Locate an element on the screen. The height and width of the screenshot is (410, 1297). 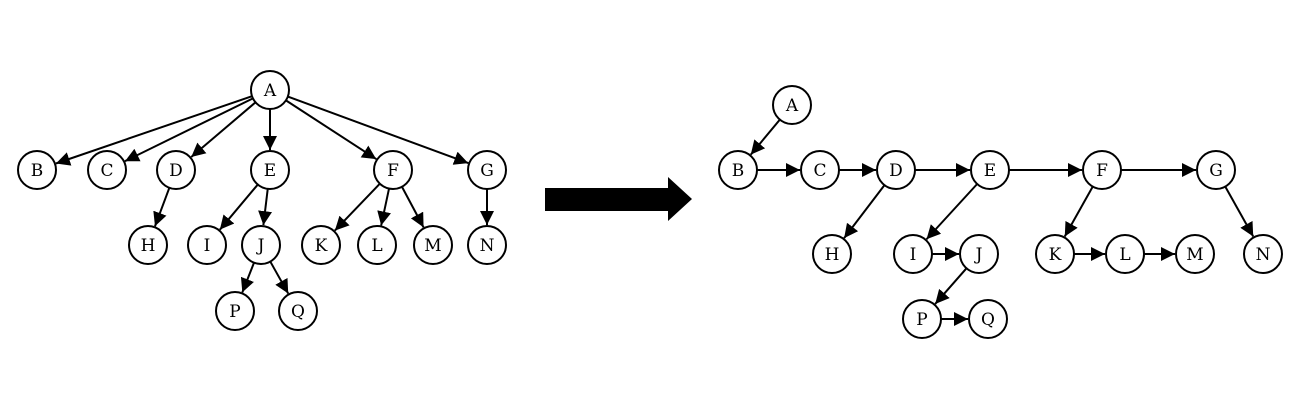
right-node-k: K is located at coordinates (1055, 254).